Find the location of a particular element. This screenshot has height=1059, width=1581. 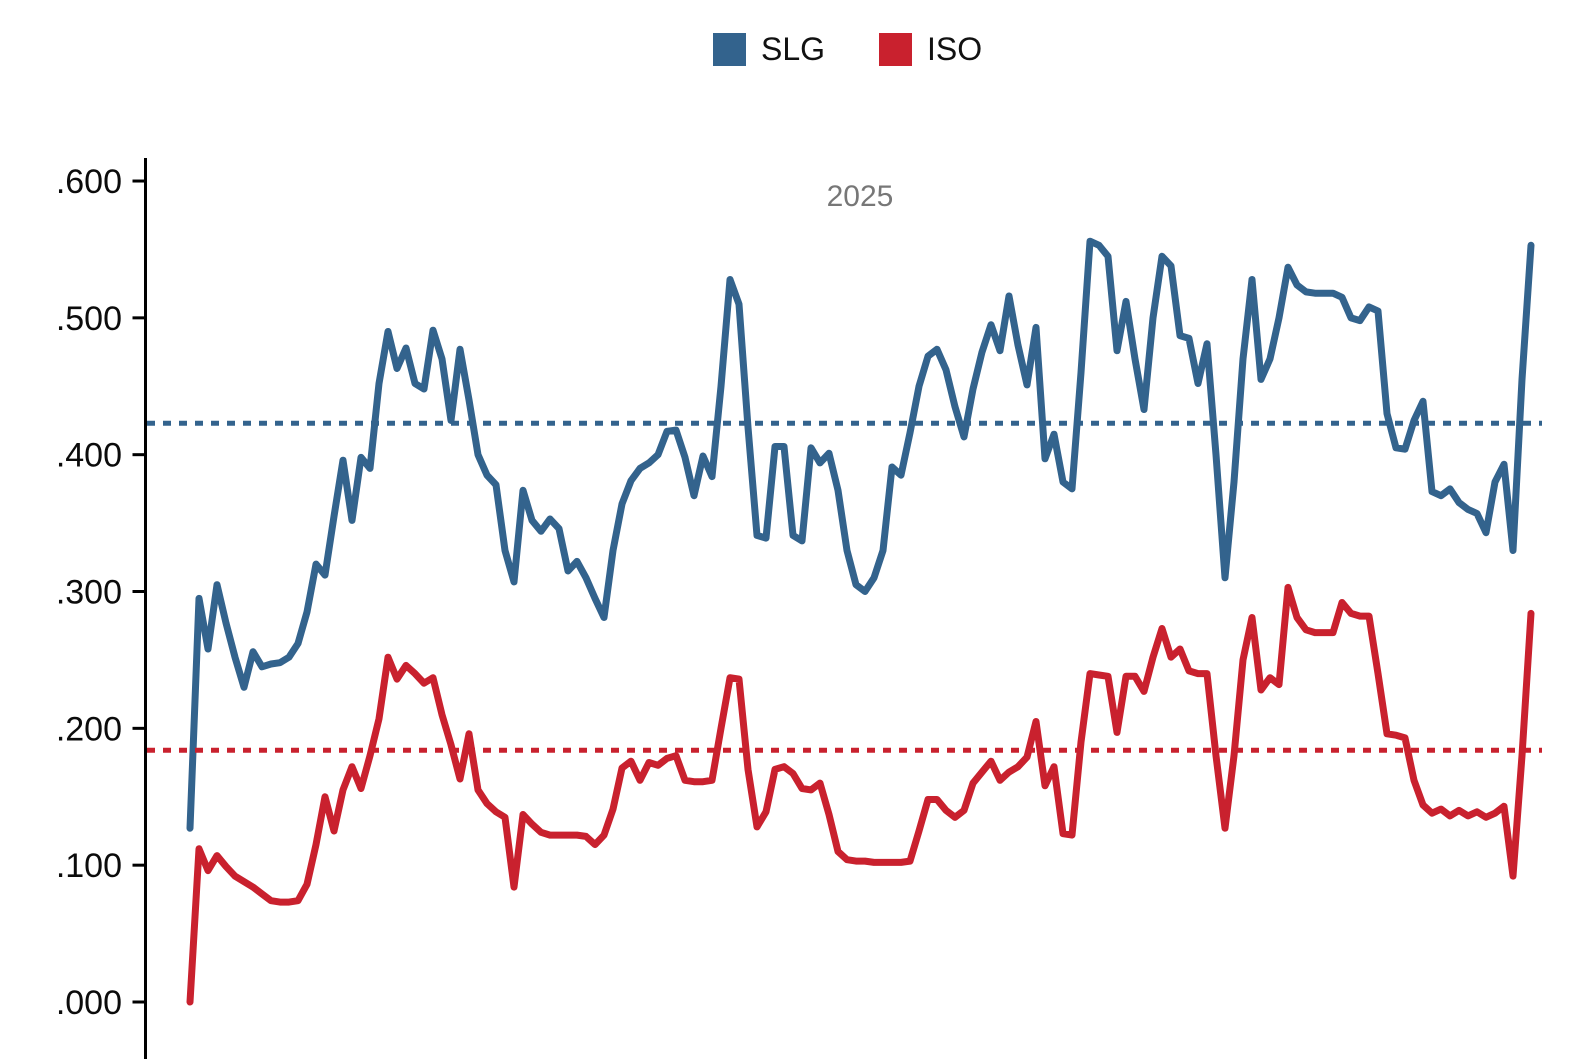

legend-label-slg: SLG is located at coordinates (793, 48).